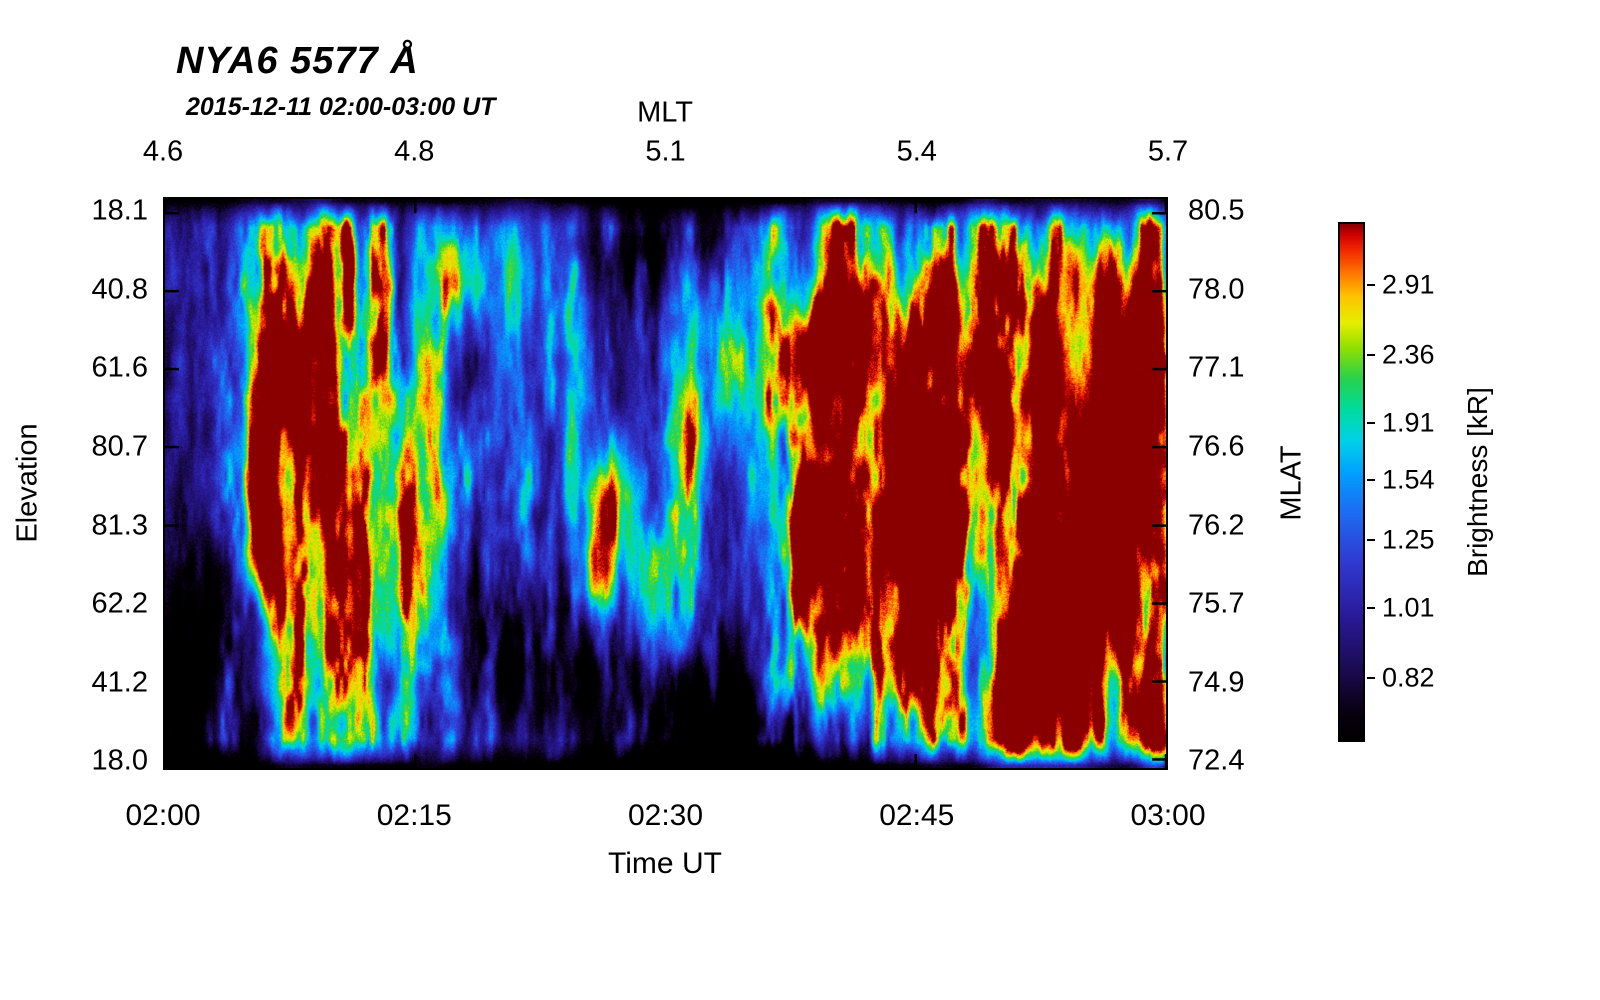  I want to click on colorbar-tick-label: 0.82, so click(1408, 677).